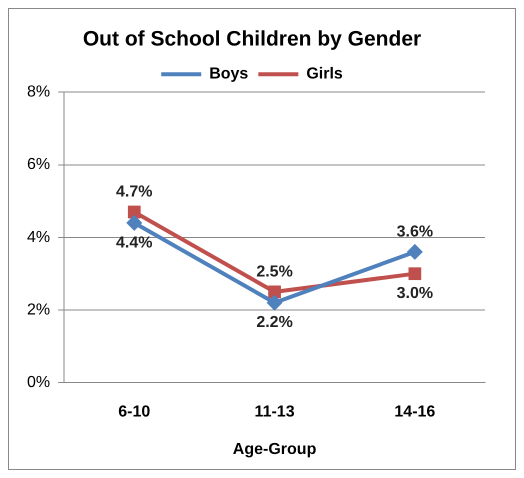  I want to click on data-label: 3.6%, so click(415, 231).